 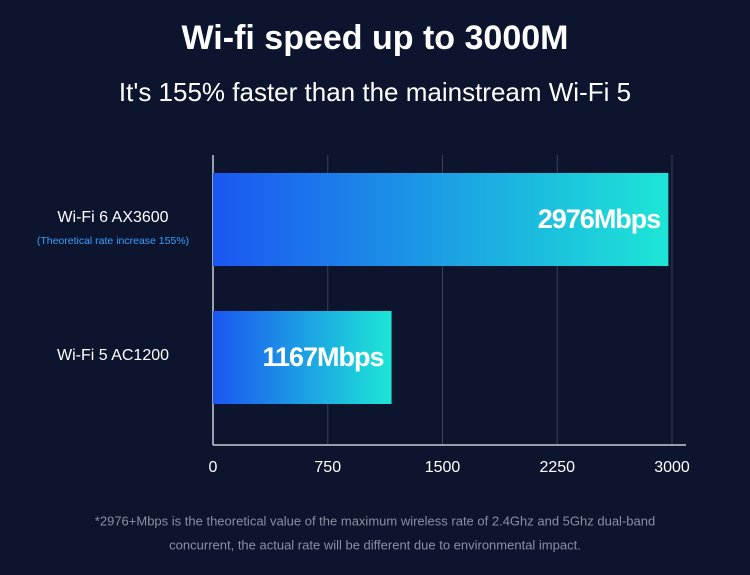 I want to click on value-label: 2976Mbps, so click(x=599, y=219).